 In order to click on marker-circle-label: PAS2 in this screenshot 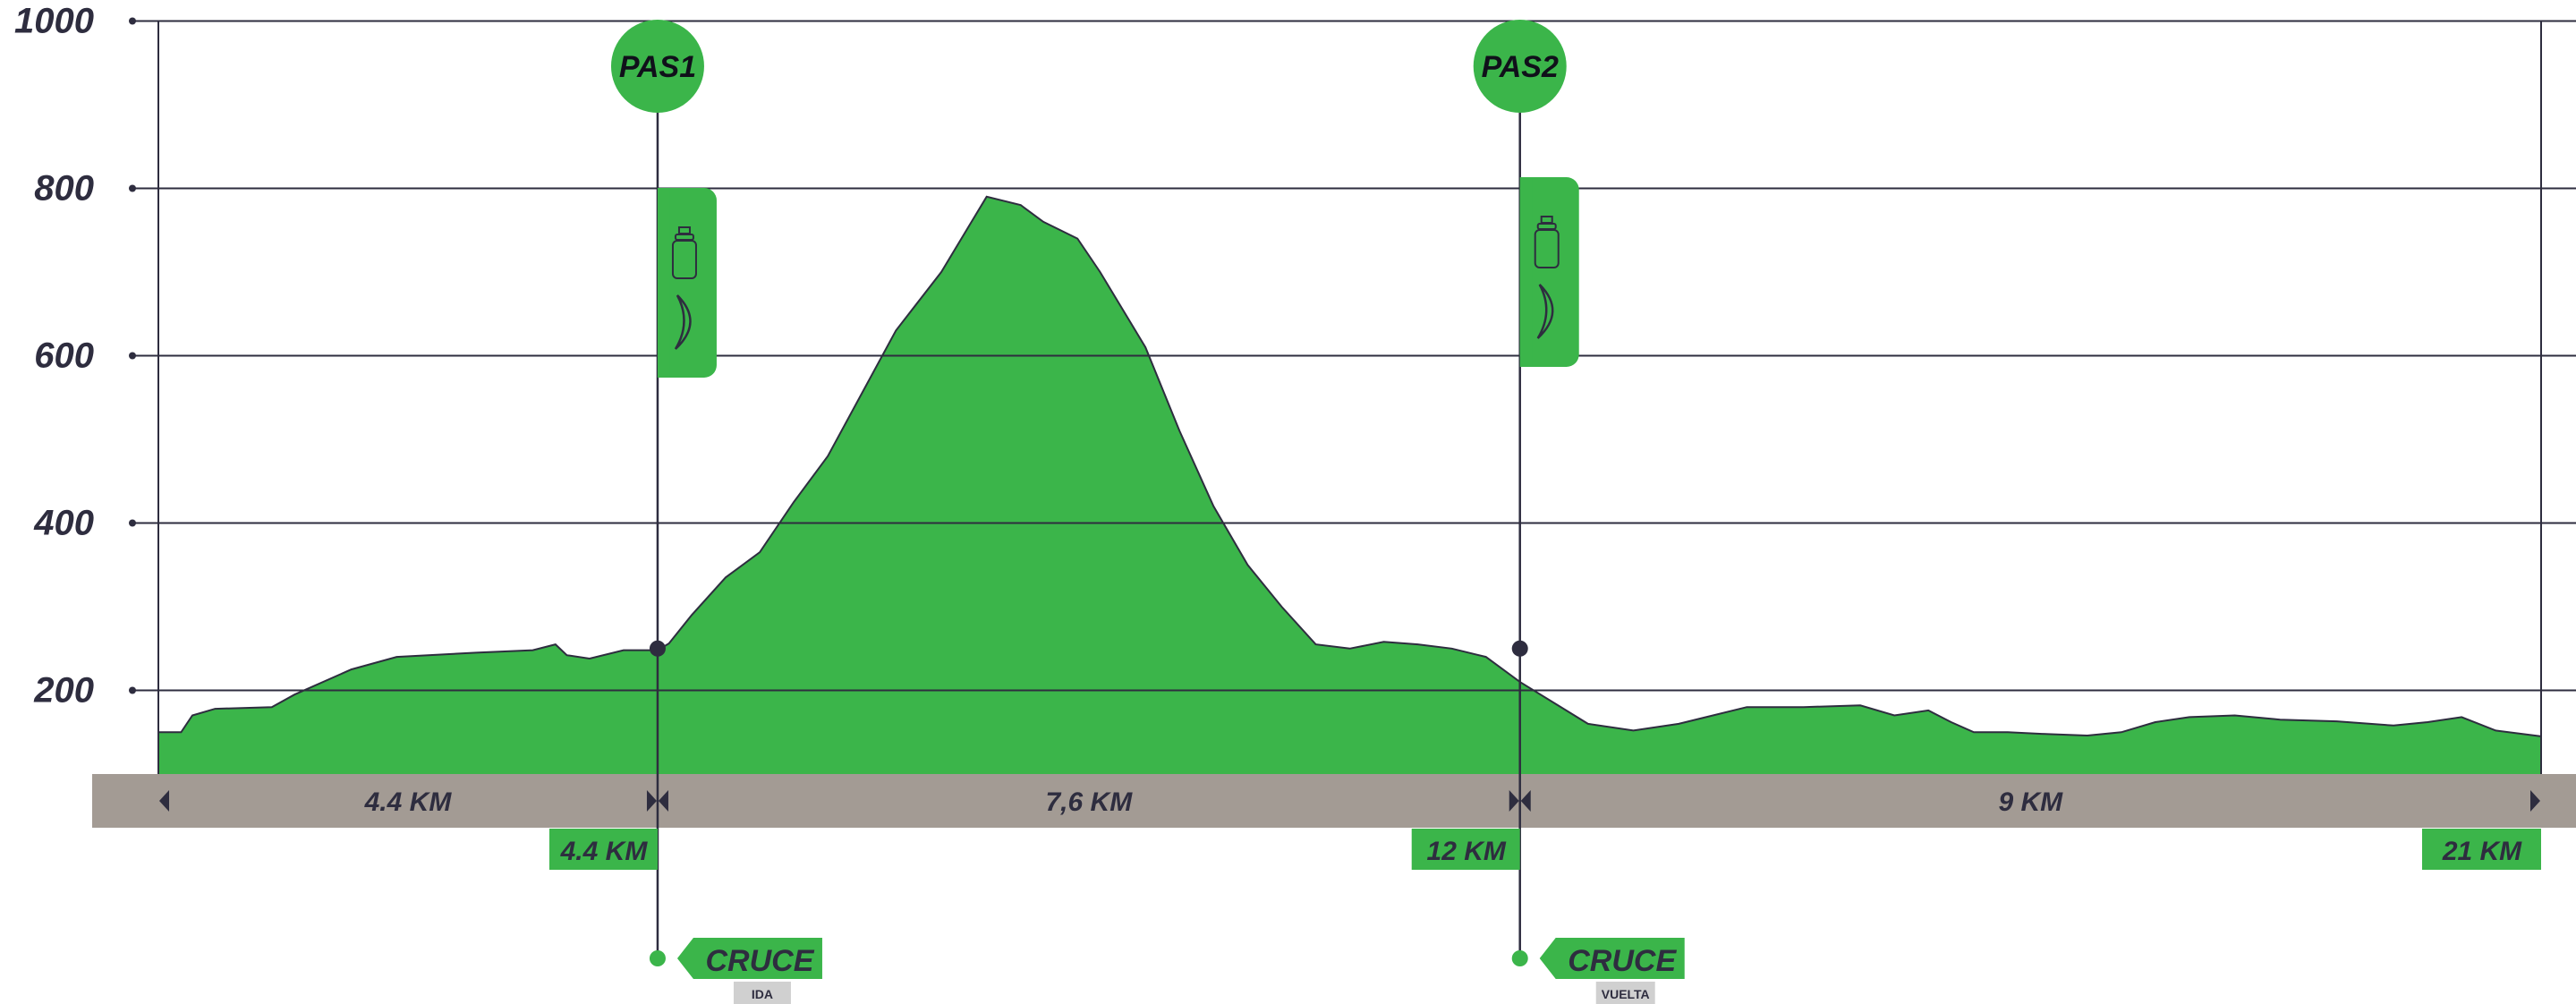, I will do `click(1520, 67)`.